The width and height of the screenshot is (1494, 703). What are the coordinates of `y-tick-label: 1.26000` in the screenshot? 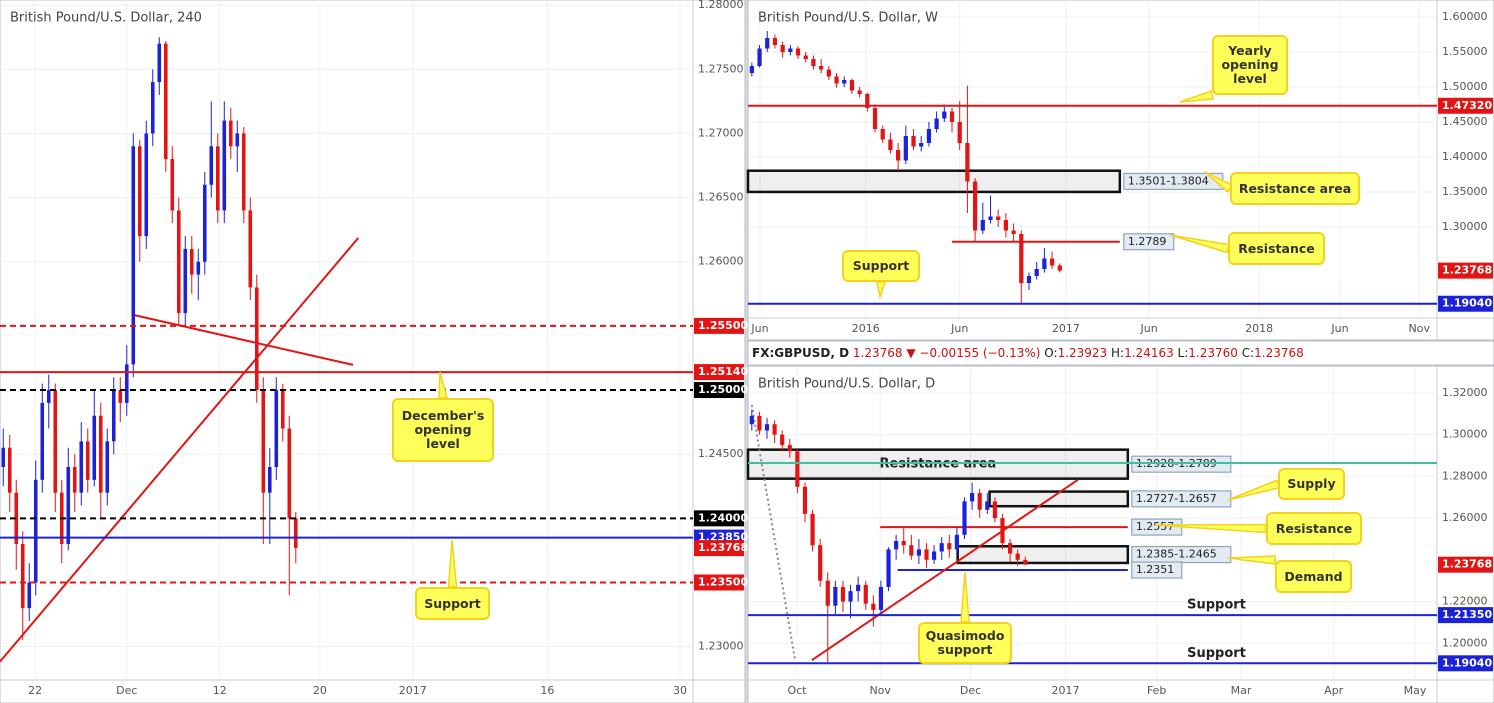 It's located at (721, 261).